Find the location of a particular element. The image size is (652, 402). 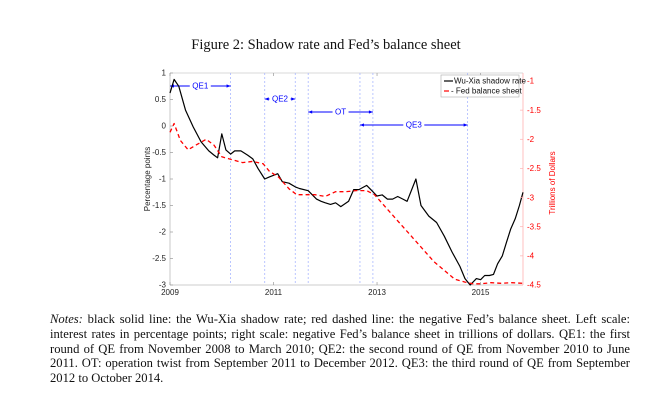

legend-box is located at coordinates (480, 86).